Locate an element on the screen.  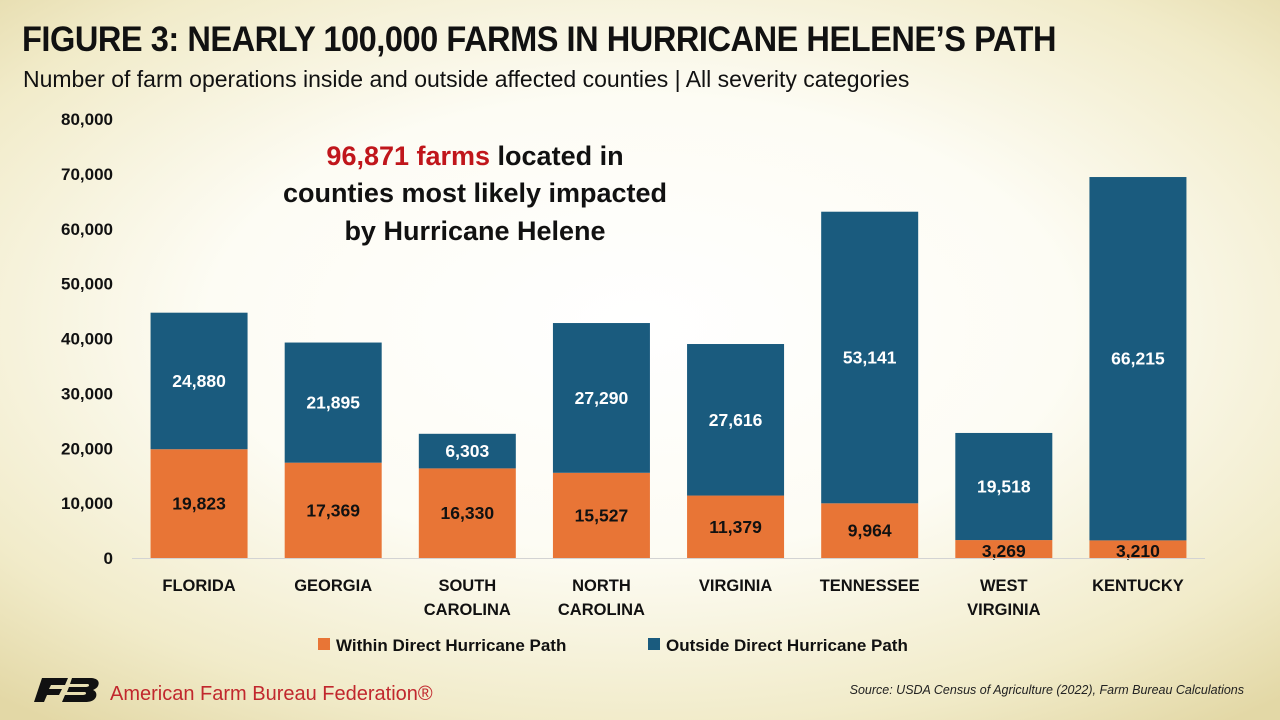
data-label-outside: 24,880 is located at coordinates (199, 381).